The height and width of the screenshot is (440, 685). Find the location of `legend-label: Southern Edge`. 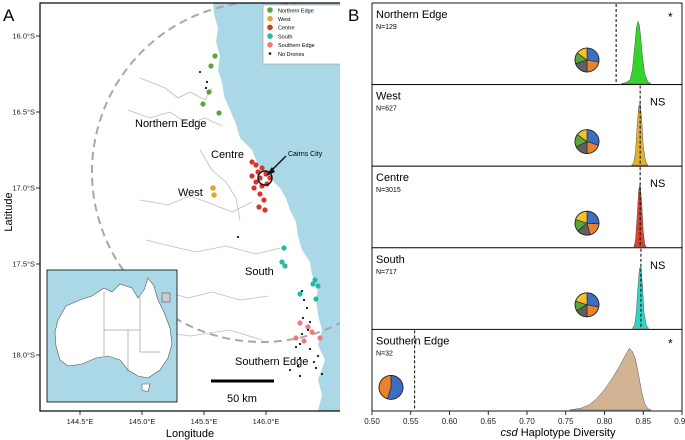

legend-label: Southern Edge is located at coordinates (296, 46).